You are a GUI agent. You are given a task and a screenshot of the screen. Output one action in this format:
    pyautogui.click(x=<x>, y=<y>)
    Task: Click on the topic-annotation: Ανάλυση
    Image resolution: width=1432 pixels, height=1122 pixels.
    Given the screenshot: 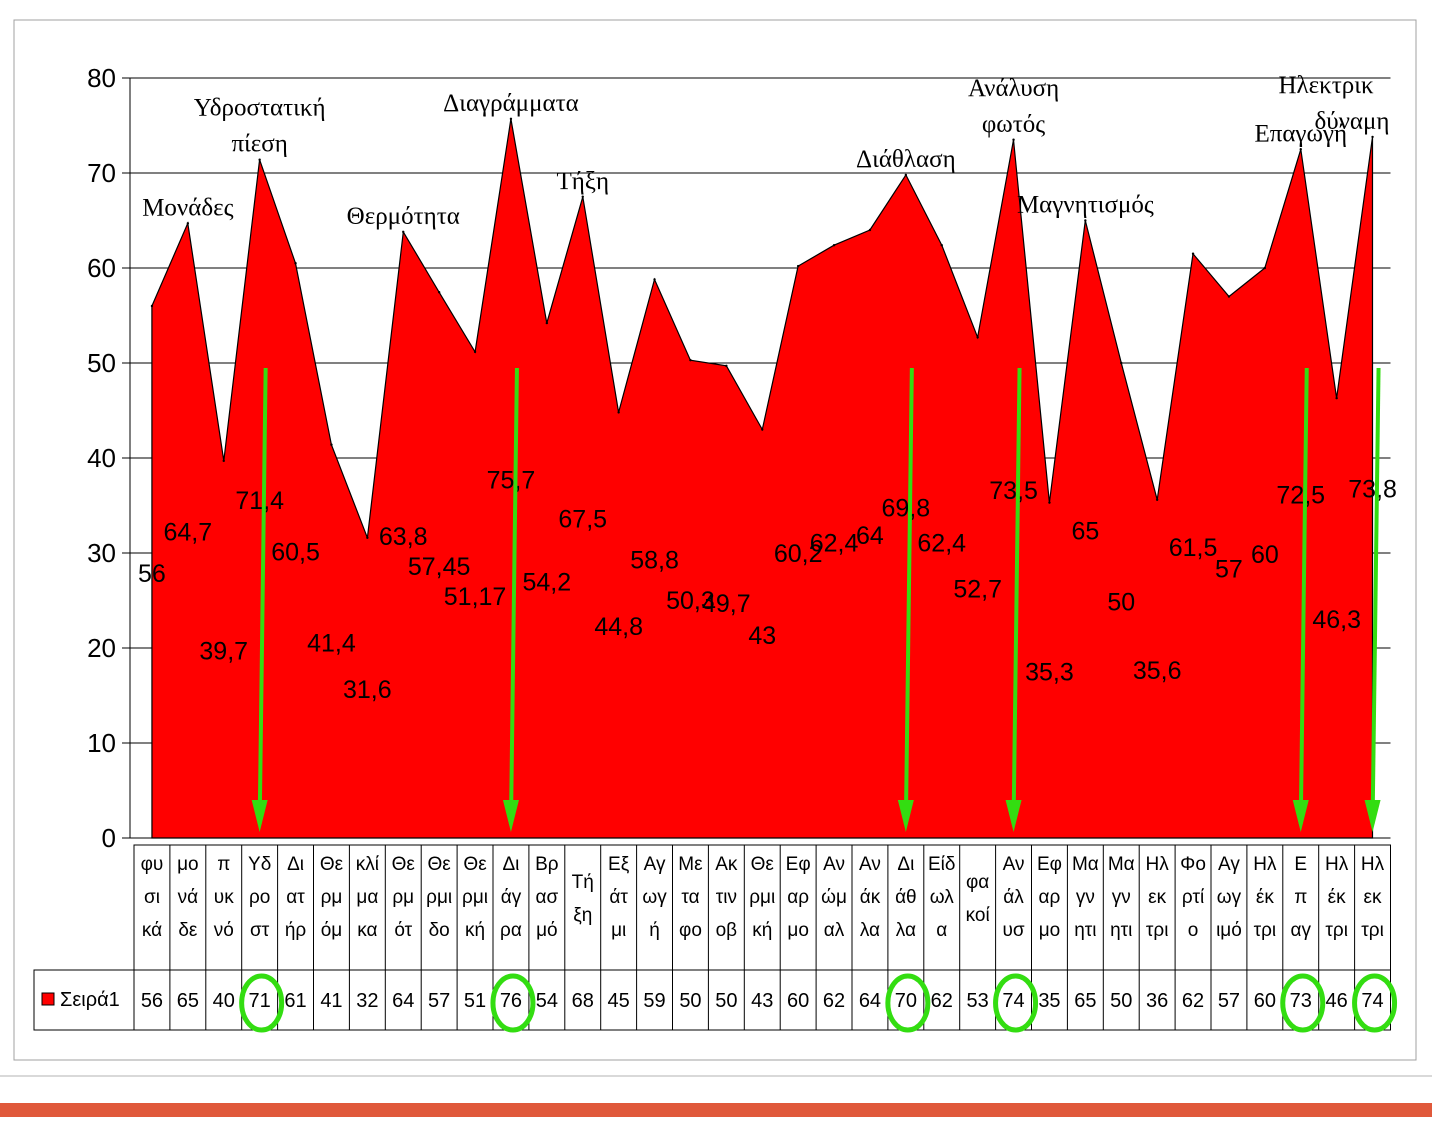 What is the action you would take?
    pyautogui.click(x=1013, y=88)
    